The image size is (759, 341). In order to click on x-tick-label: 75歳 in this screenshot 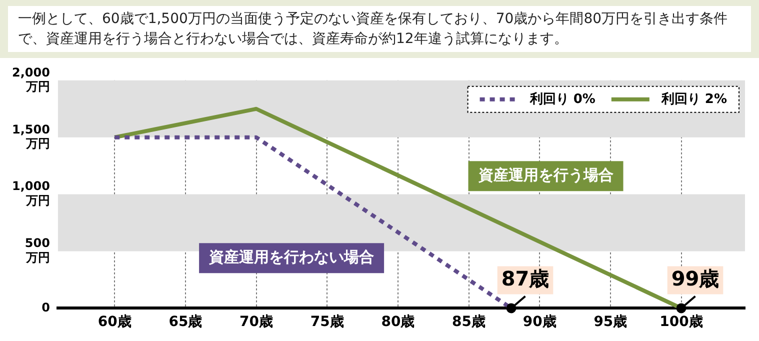, I will do `click(327, 322)`.